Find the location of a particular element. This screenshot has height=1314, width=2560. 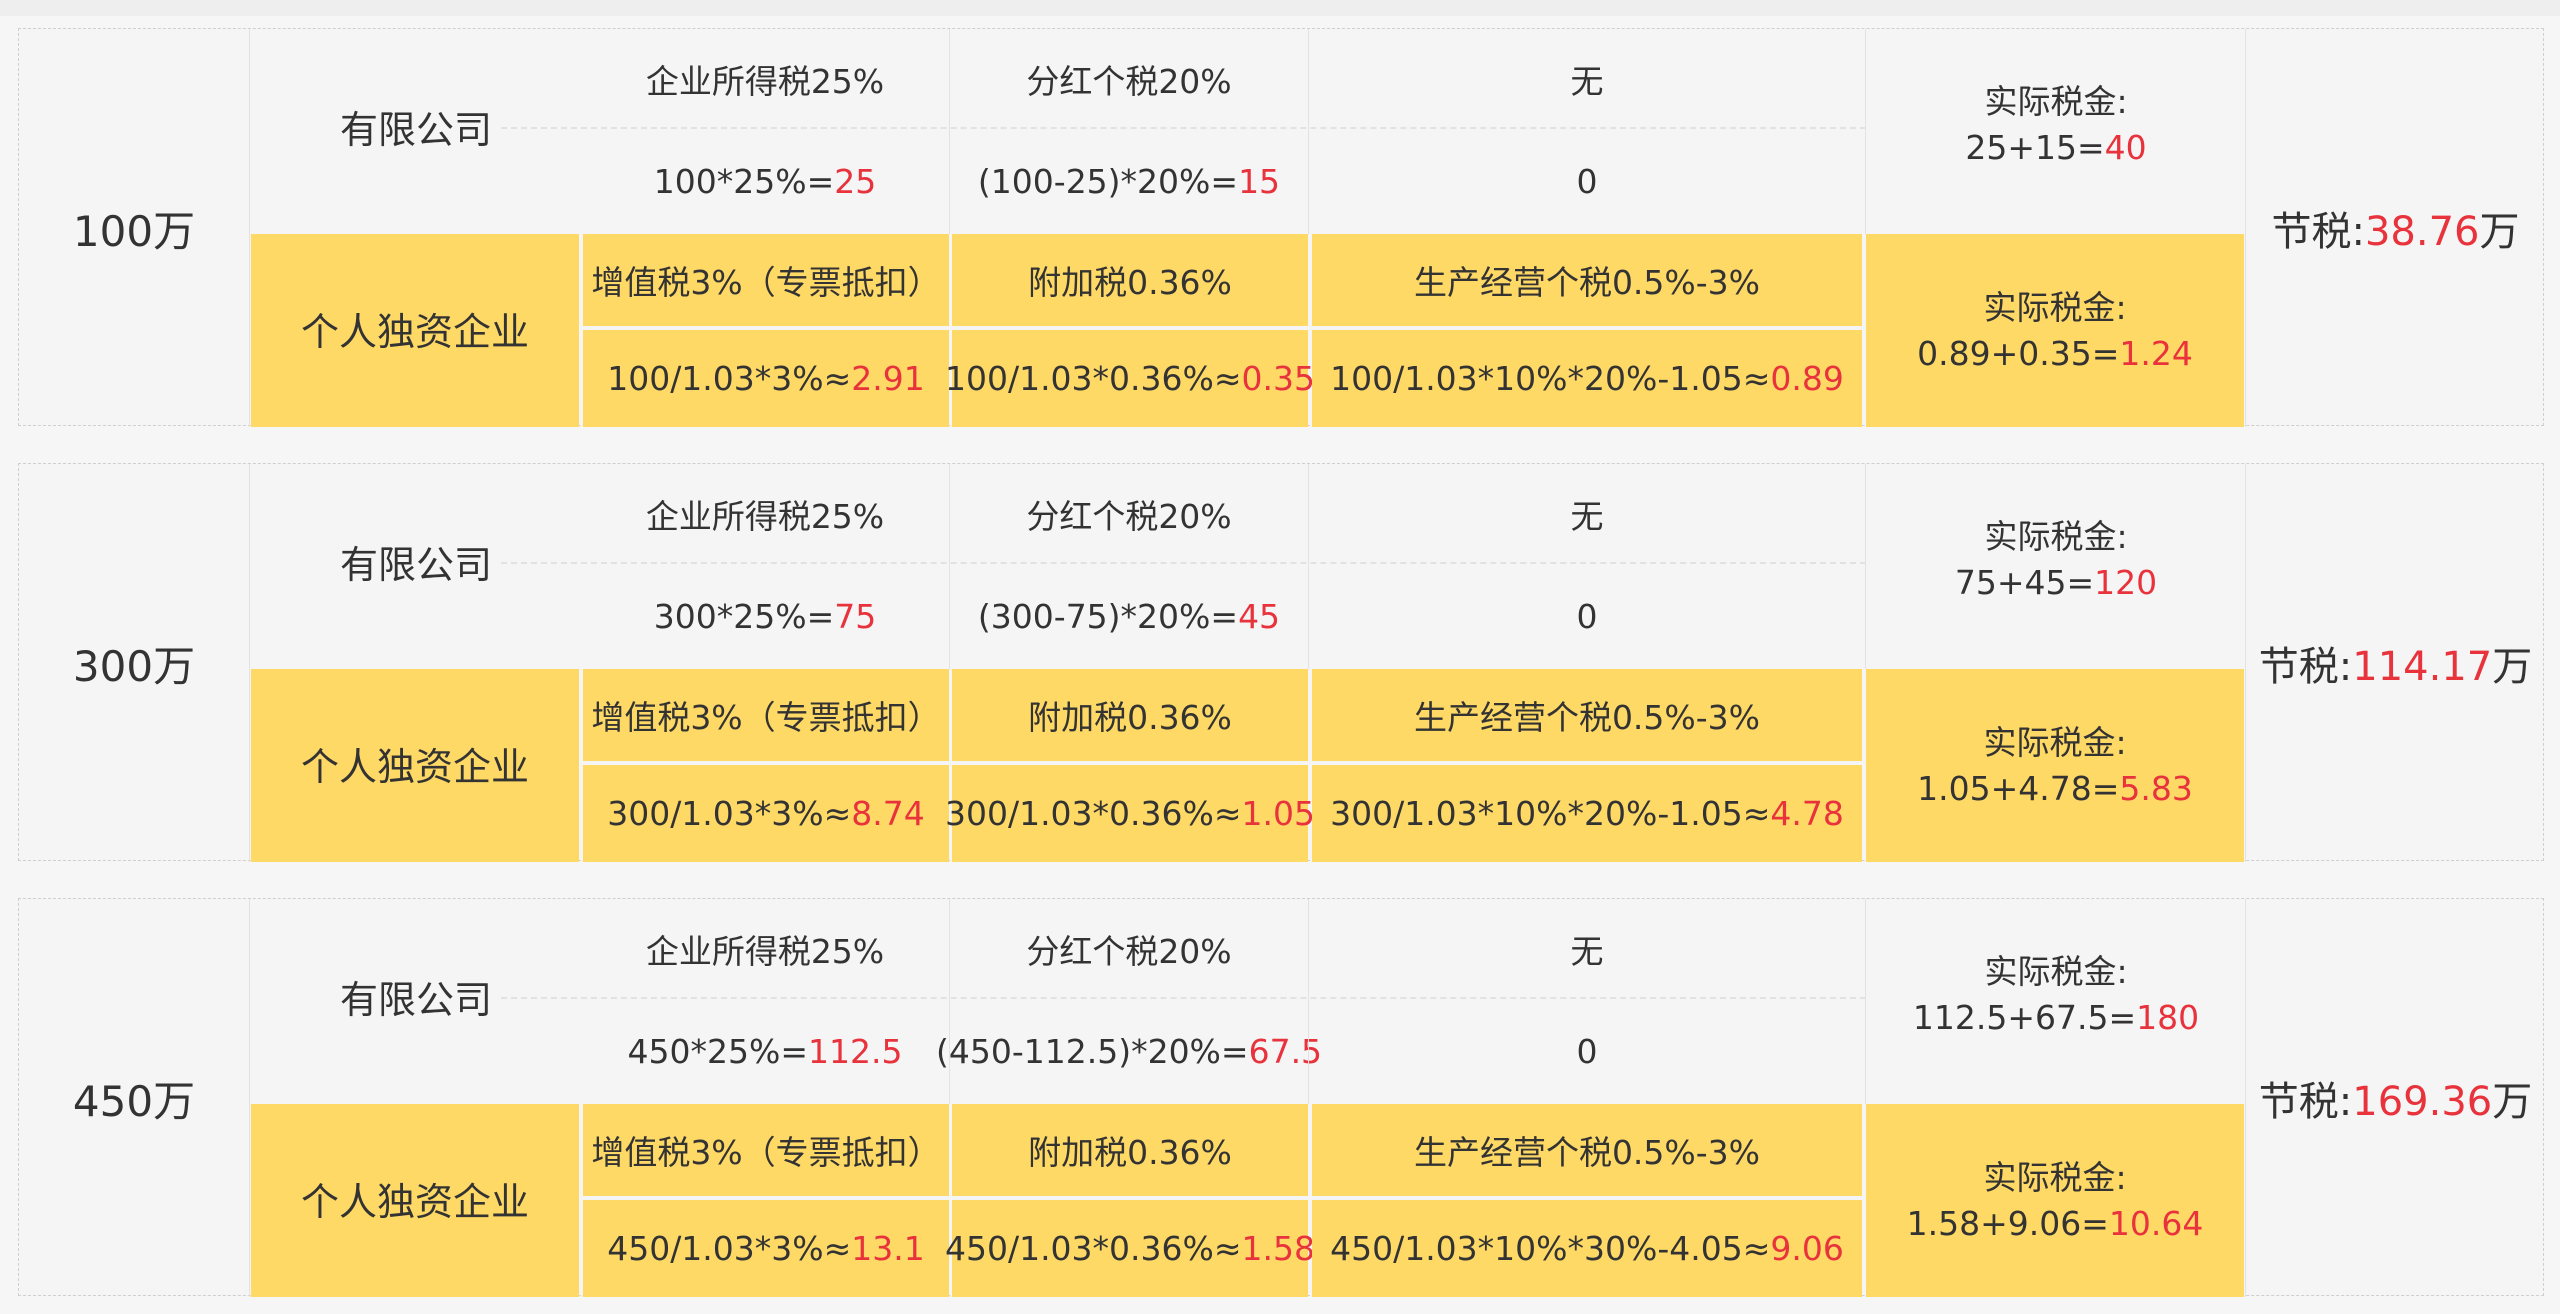

actual-tax-sole: 实际税金: 1.58+9.06=10.64 is located at coordinates (2055, 1200).